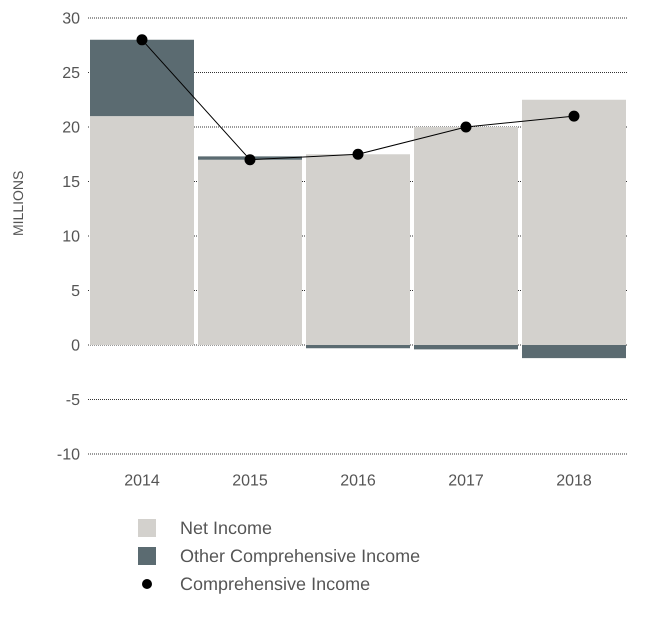 The height and width of the screenshot is (619, 646). What do you see at coordinates (71, 183) in the screenshot?
I see `y-tick-label: 15` at bounding box center [71, 183].